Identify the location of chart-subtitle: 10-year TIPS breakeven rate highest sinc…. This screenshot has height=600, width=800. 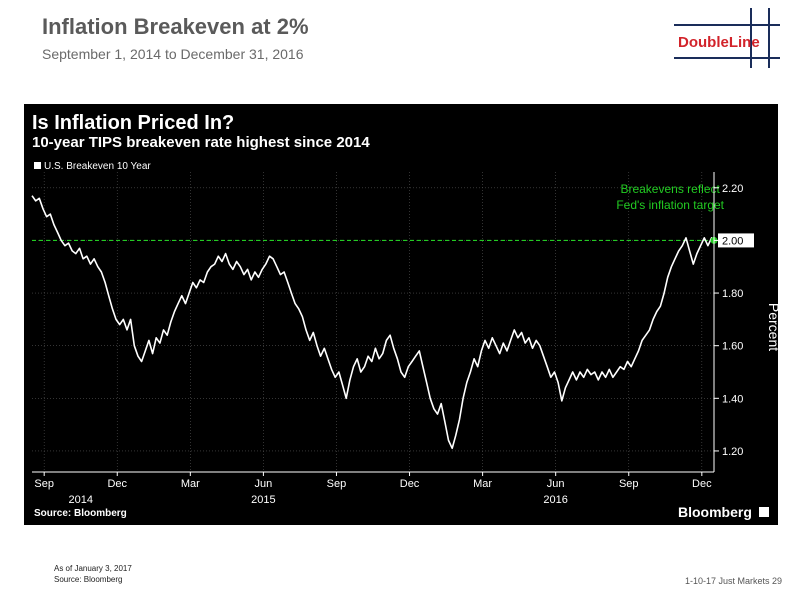
(201, 142).